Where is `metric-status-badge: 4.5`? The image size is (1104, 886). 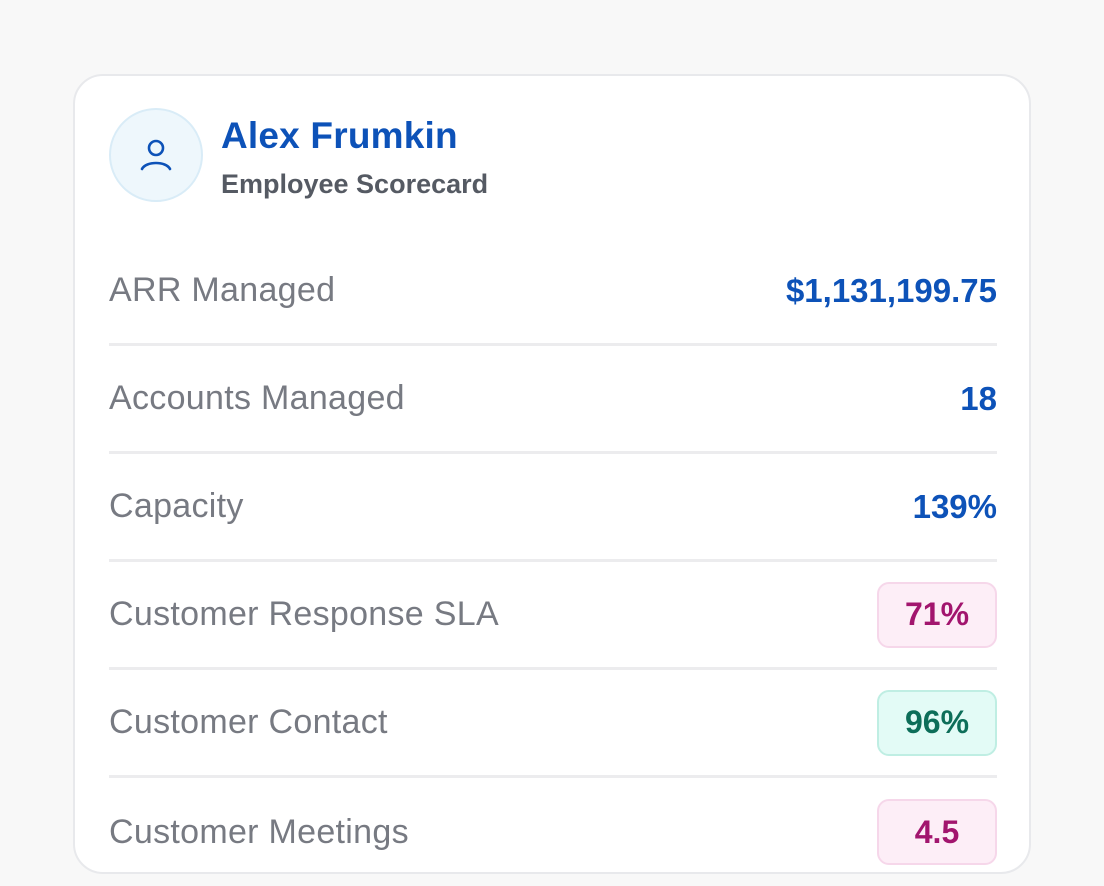
metric-status-badge: 4.5 is located at coordinates (937, 832).